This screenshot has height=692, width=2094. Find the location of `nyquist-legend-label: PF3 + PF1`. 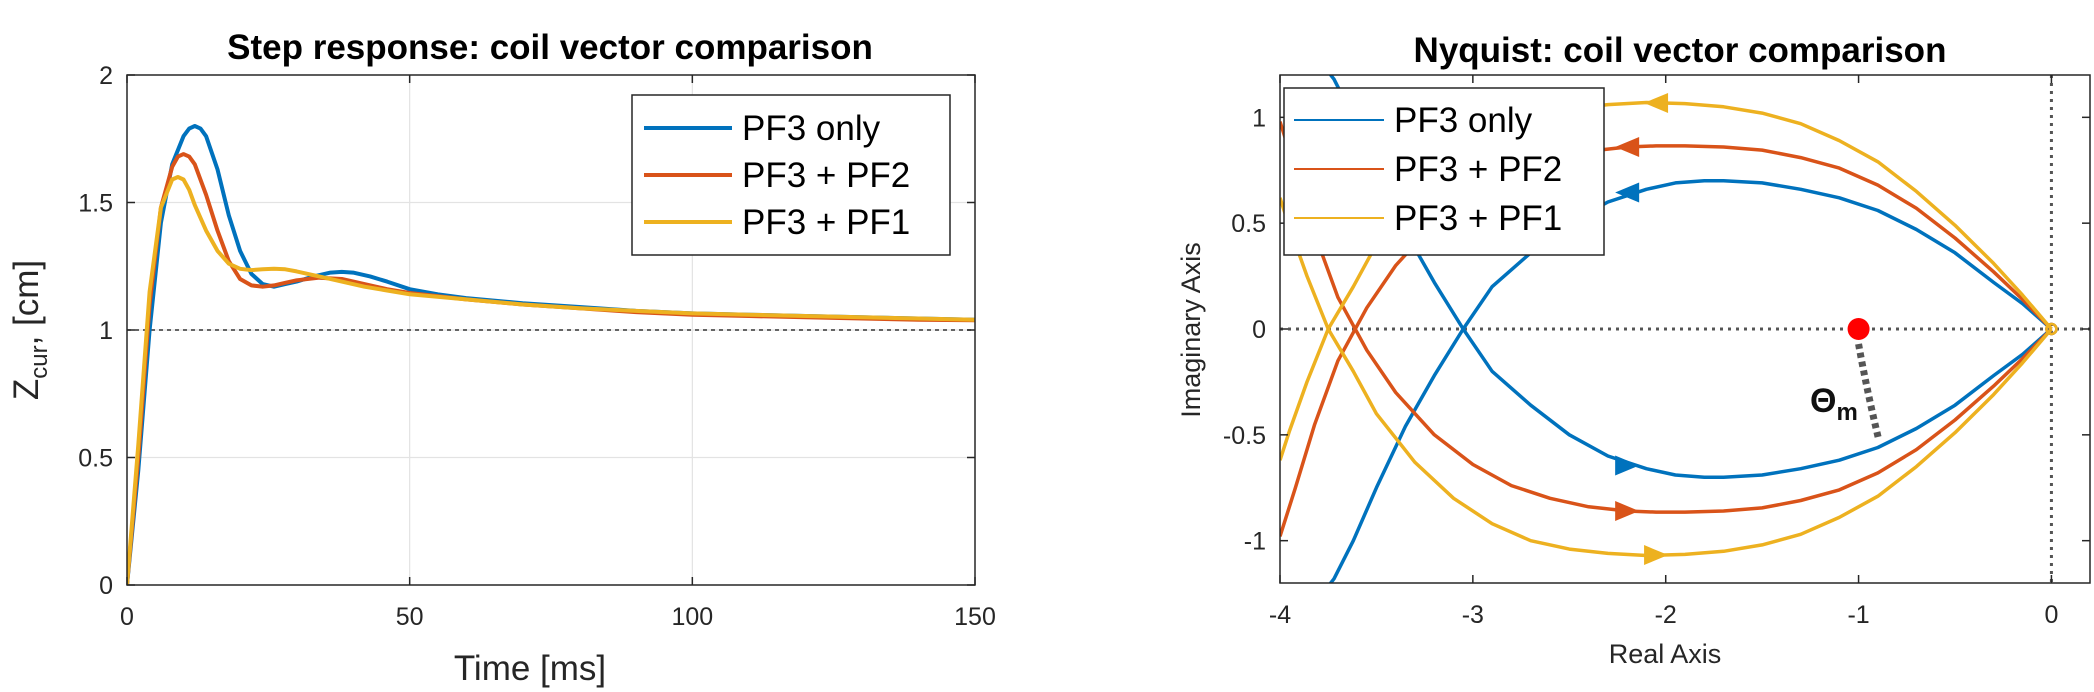

nyquist-legend-label: PF3 + PF1 is located at coordinates (1478, 218).